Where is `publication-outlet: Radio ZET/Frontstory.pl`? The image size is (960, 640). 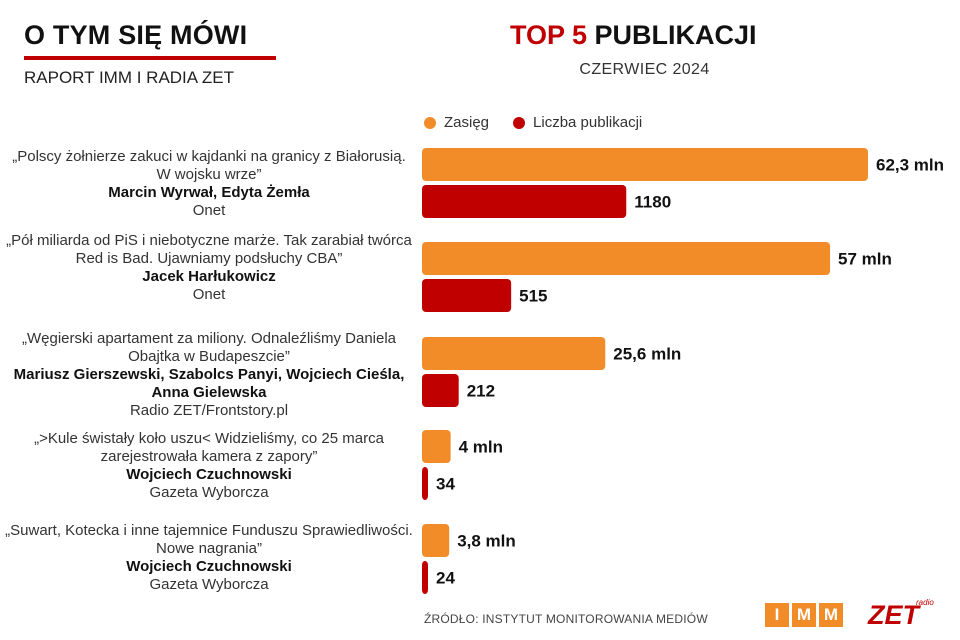
publication-outlet: Radio ZET/Frontstory.pl is located at coordinates (209, 410).